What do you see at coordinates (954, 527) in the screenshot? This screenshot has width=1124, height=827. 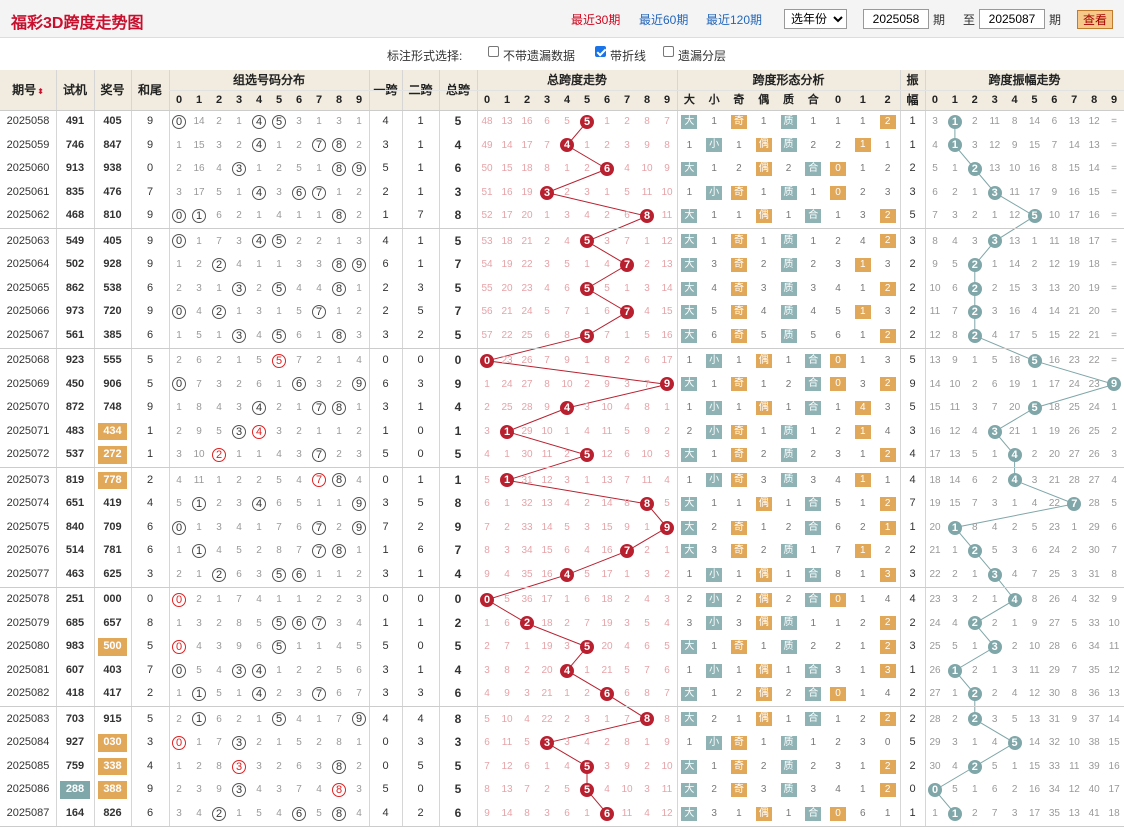 I see `amplitude-ball: 1` at bounding box center [954, 527].